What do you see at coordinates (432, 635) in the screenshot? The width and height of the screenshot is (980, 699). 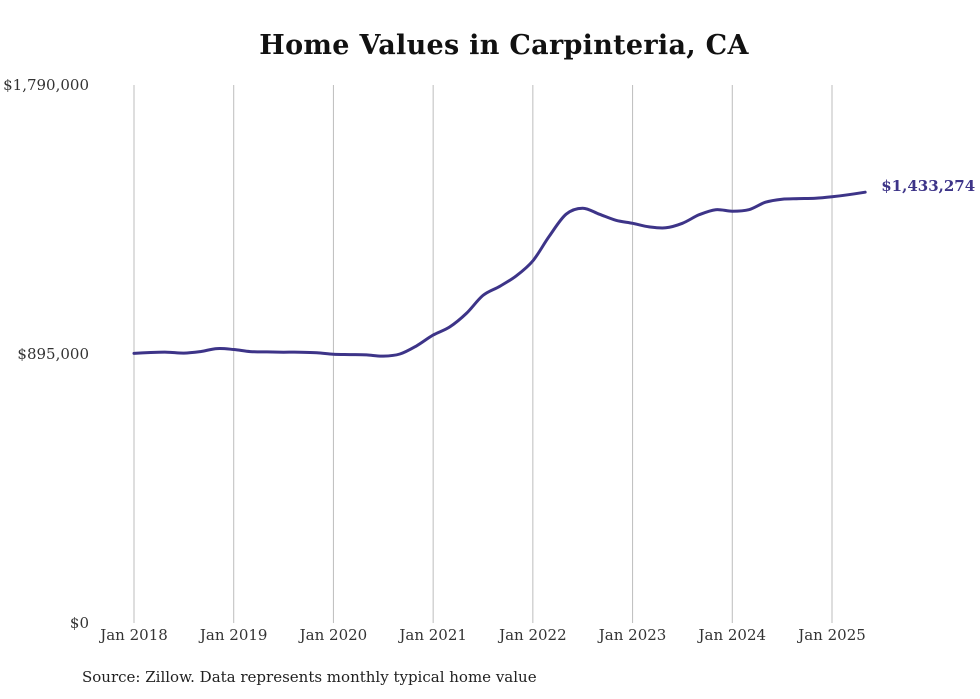 I see `x-tick-label: Jan 2021` at bounding box center [432, 635].